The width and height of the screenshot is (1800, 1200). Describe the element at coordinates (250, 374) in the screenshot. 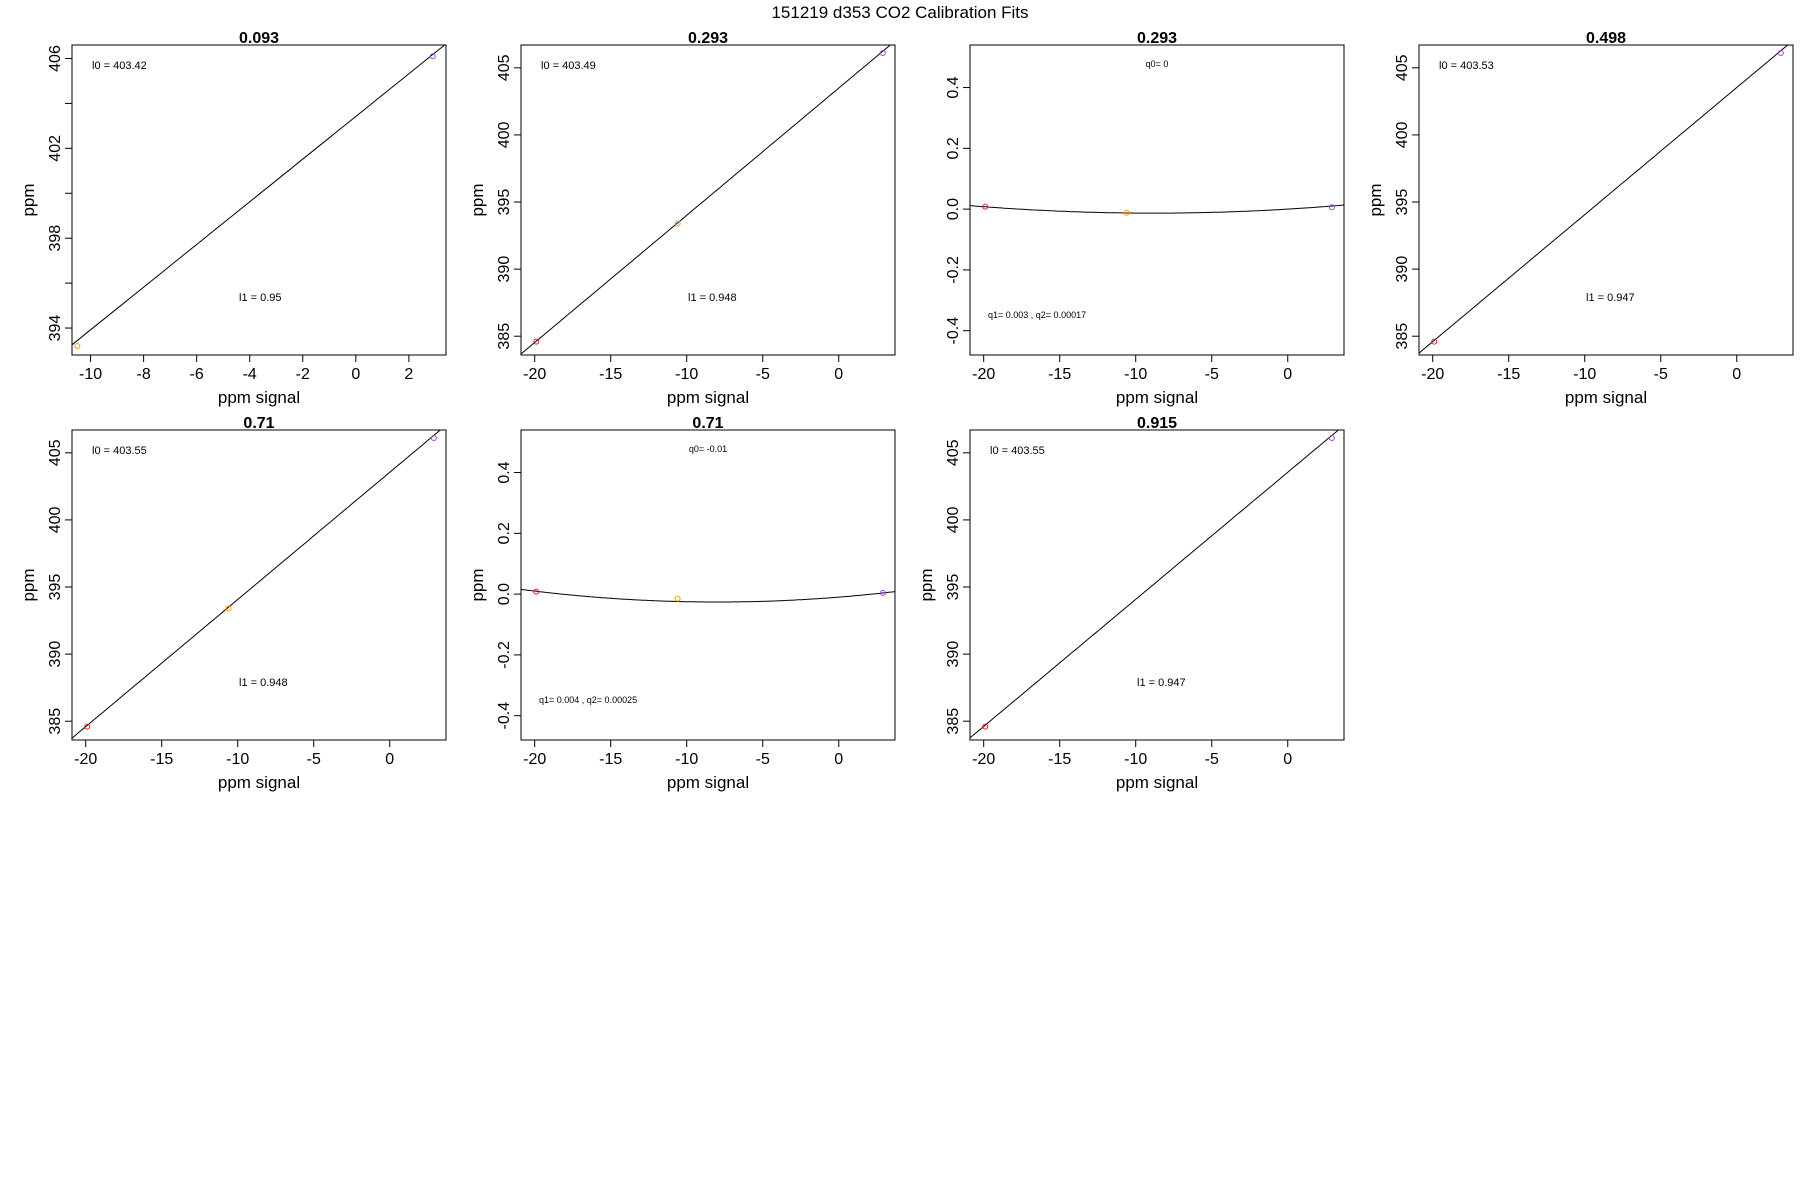

I see `x-tick-label: -4` at that location.